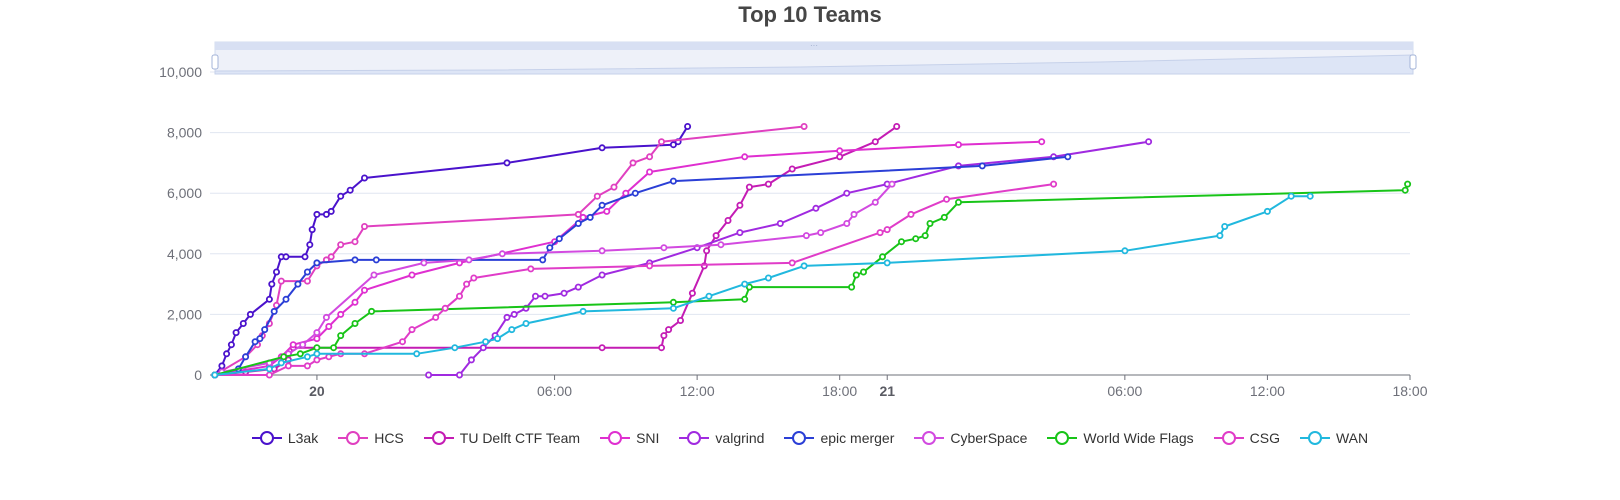  I want to click on datazoom-selected-range, so click(814, 46).